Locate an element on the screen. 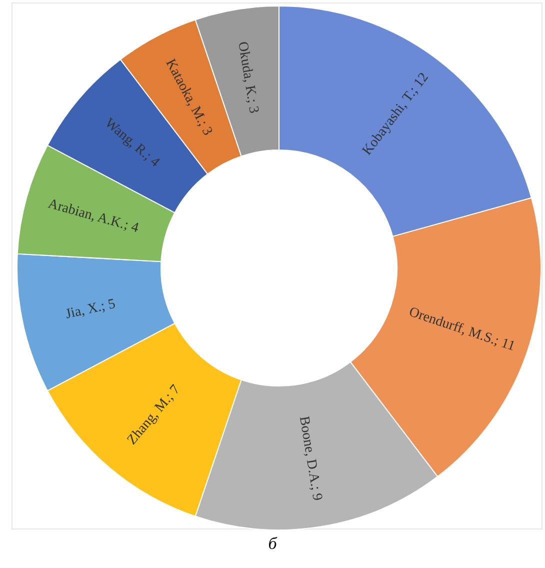 The width and height of the screenshot is (545, 568). data-label: ; 3 is located at coordinates (253, 106).